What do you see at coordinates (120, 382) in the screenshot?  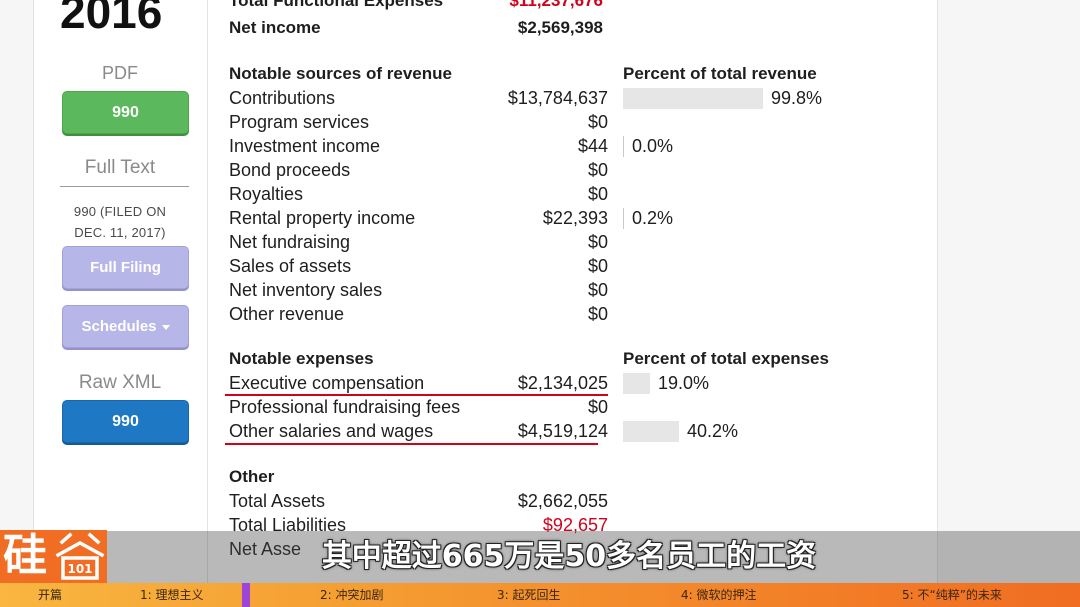 I see `raw-xml-label: Raw XML` at bounding box center [120, 382].